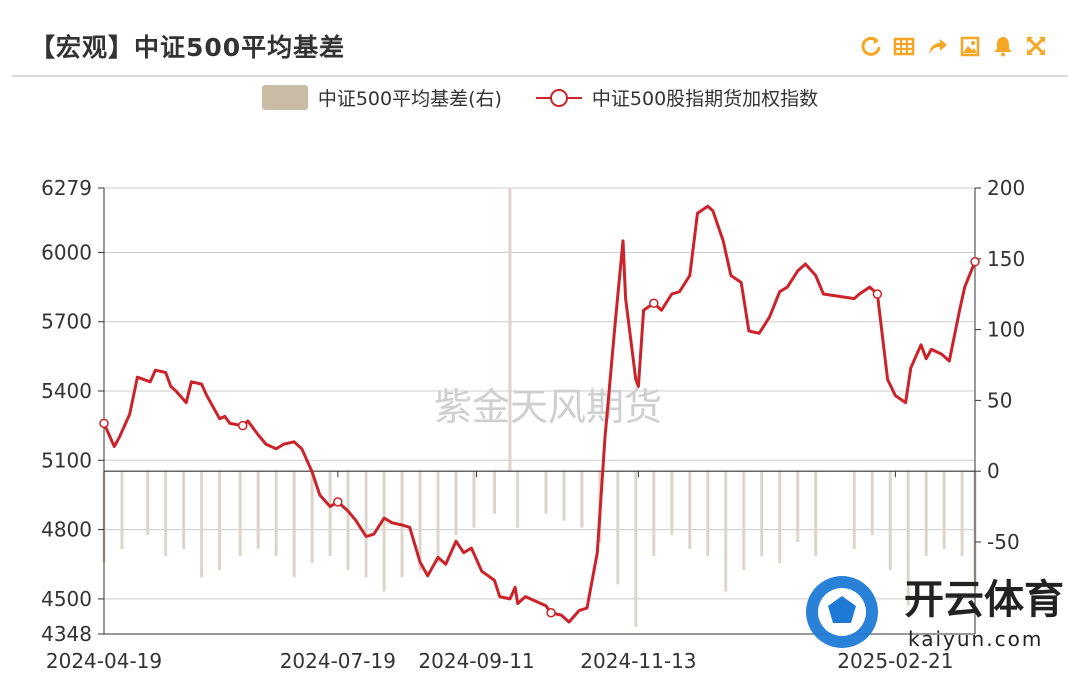 This screenshot has width=1080, height=674. Describe the element at coordinates (66, 391) in the screenshot. I see `y-left-tick-label-3: 5400` at that location.